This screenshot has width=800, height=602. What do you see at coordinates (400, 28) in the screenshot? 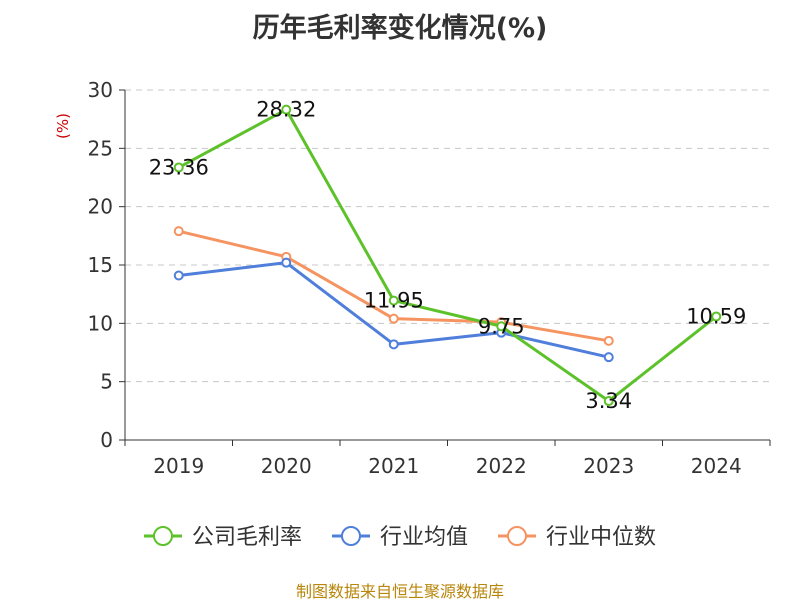
I see `chart-title: 历年毛利率变化情况(%)` at bounding box center [400, 28].